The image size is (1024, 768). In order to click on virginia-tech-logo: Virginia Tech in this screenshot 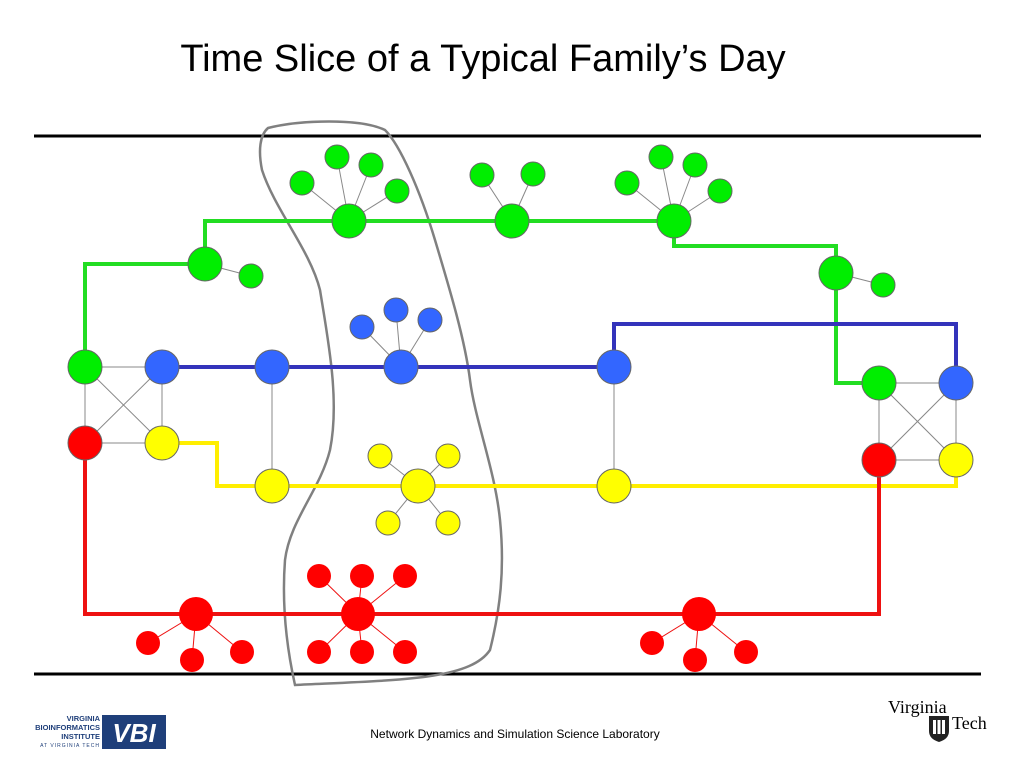, I will do `click(939, 722)`.